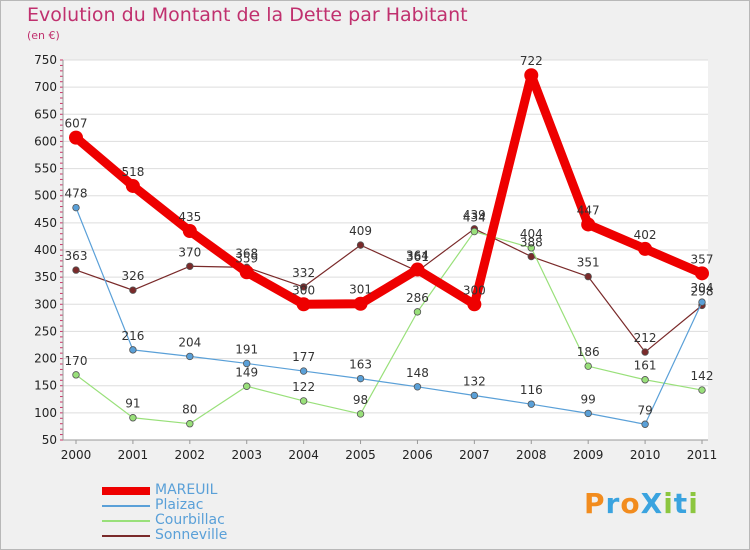  What do you see at coordinates (595, 503) in the screenshot?
I see `logo-letter: P` at bounding box center [595, 503].